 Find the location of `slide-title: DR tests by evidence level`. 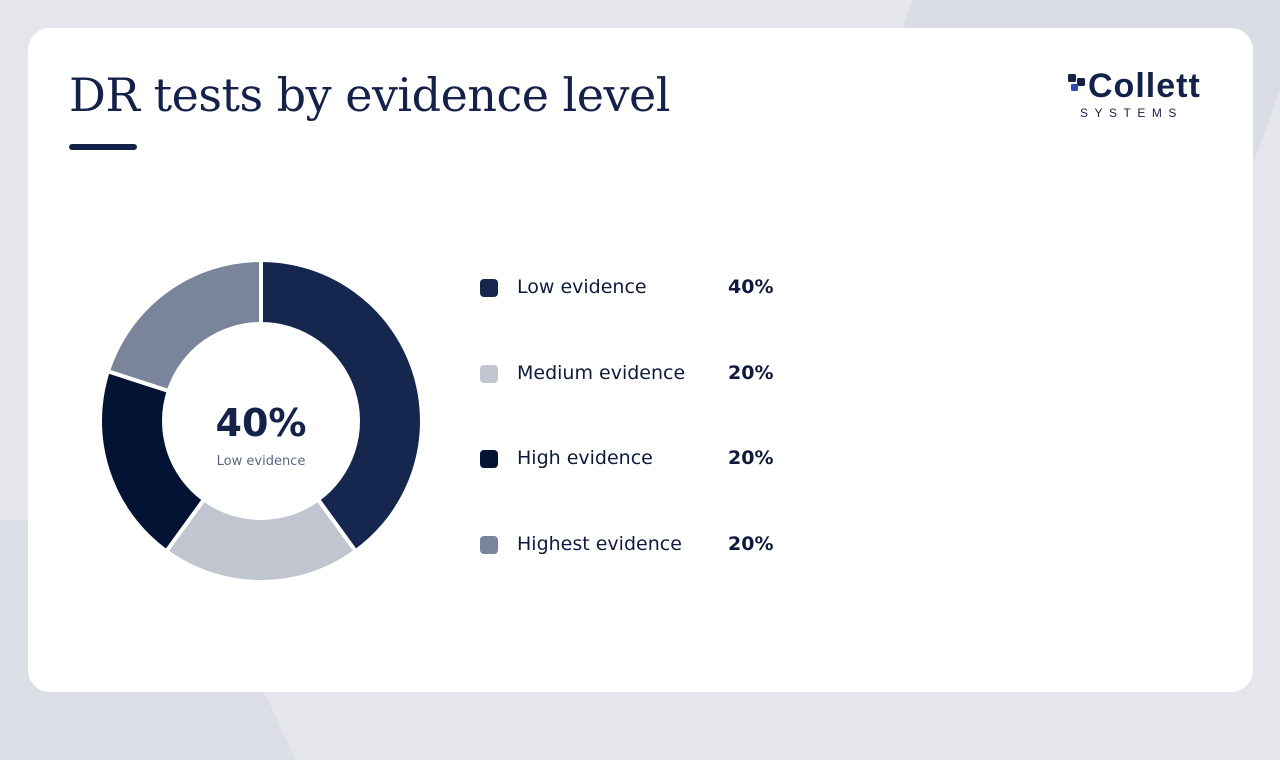

slide-title: DR tests by evidence level is located at coordinates (369, 95).